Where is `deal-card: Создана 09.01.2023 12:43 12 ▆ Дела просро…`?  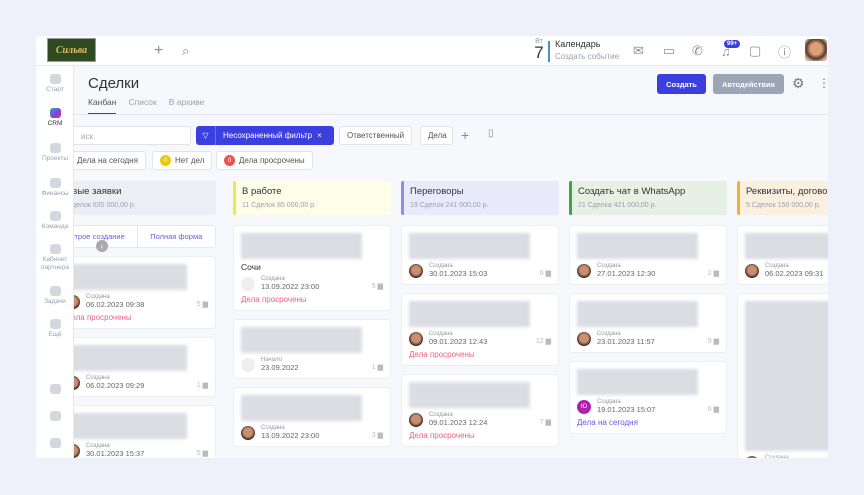
deal-card: Создана 09.01.2023 12:43 12 ▆ Дела просро… is located at coordinates (480, 329).